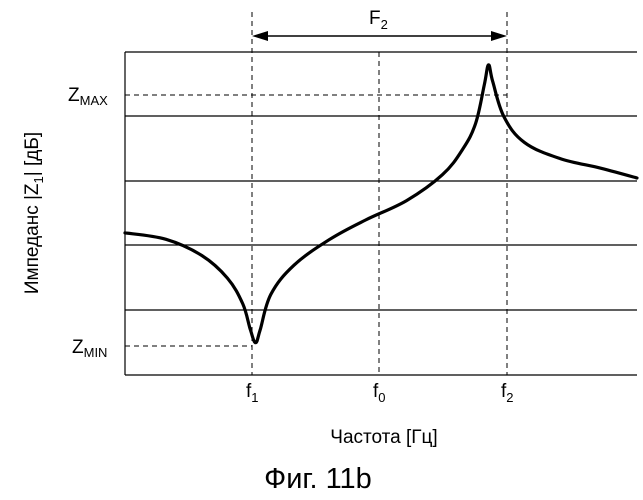 This screenshot has height=500, width=643. I want to click on y-axis-title: Импеданс |Z1| [дБ], so click(34, 213).